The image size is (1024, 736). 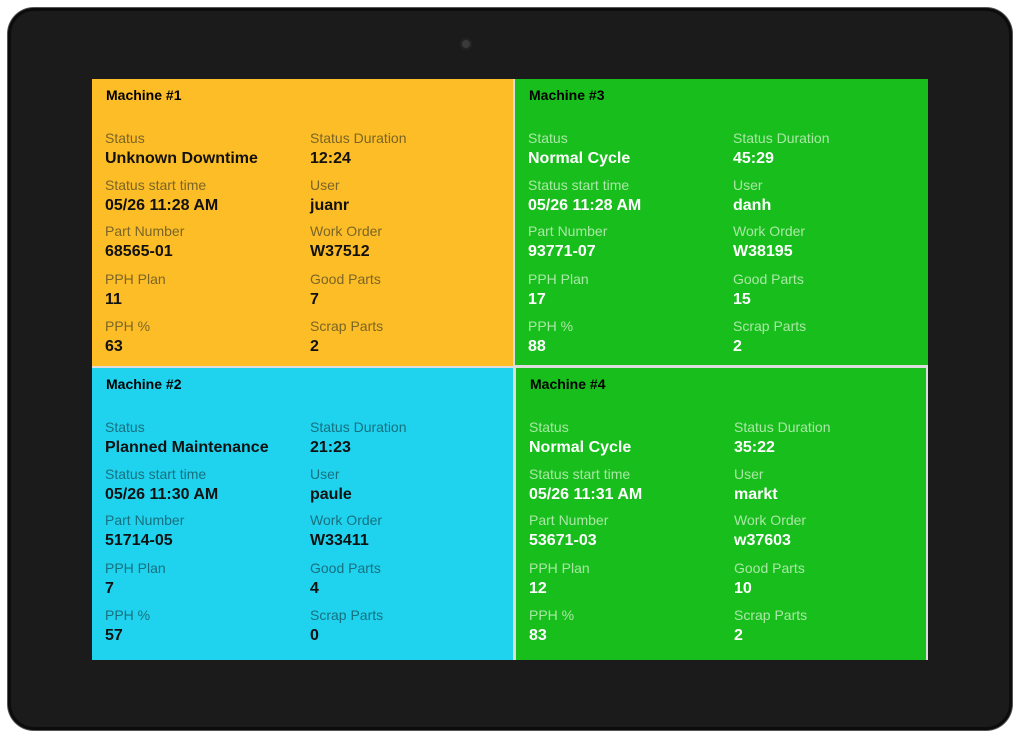 I want to click on field-part-number: Part Number 53671-03, so click(x=629, y=531).